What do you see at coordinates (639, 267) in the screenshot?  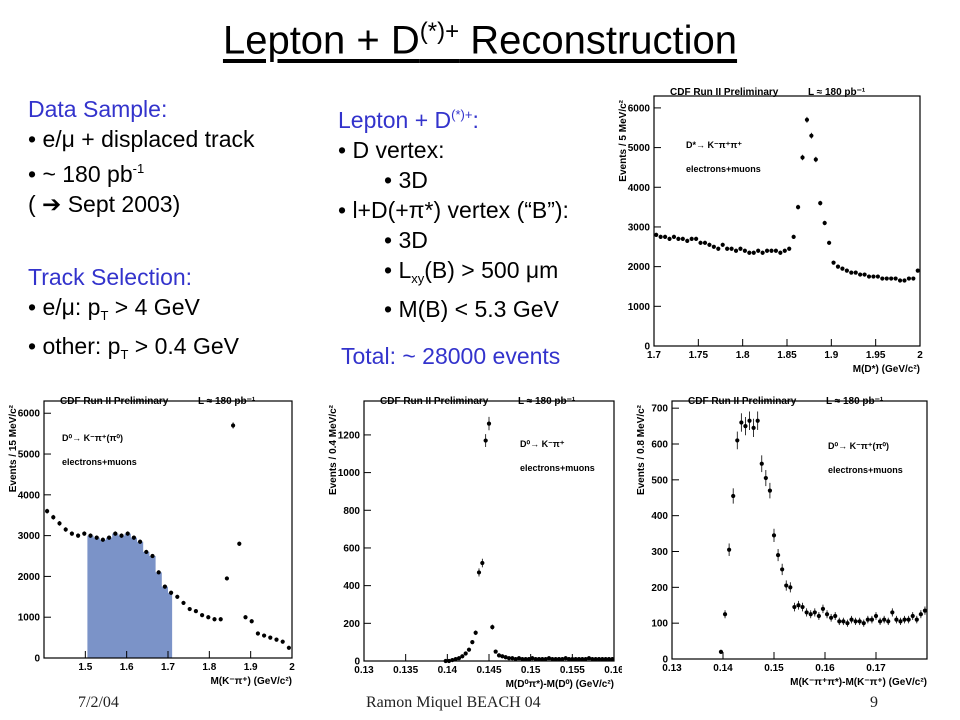 I see `y-tick-label: 2000` at bounding box center [639, 267].